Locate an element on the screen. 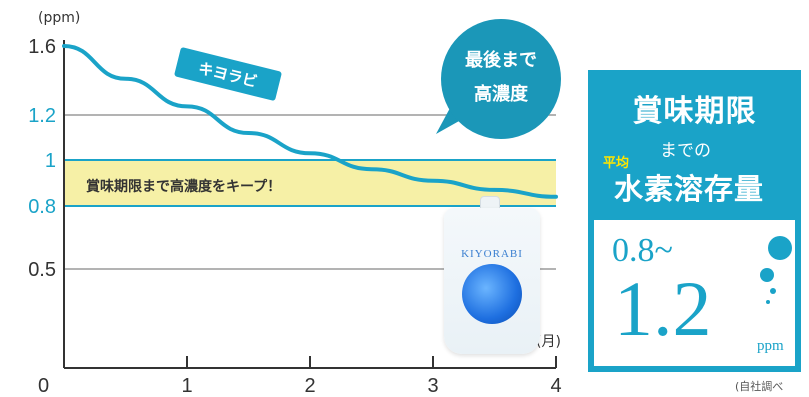 The height and width of the screenshot is (397, 809). info-title: 賞味期限 is located at coordinates (694, 111).